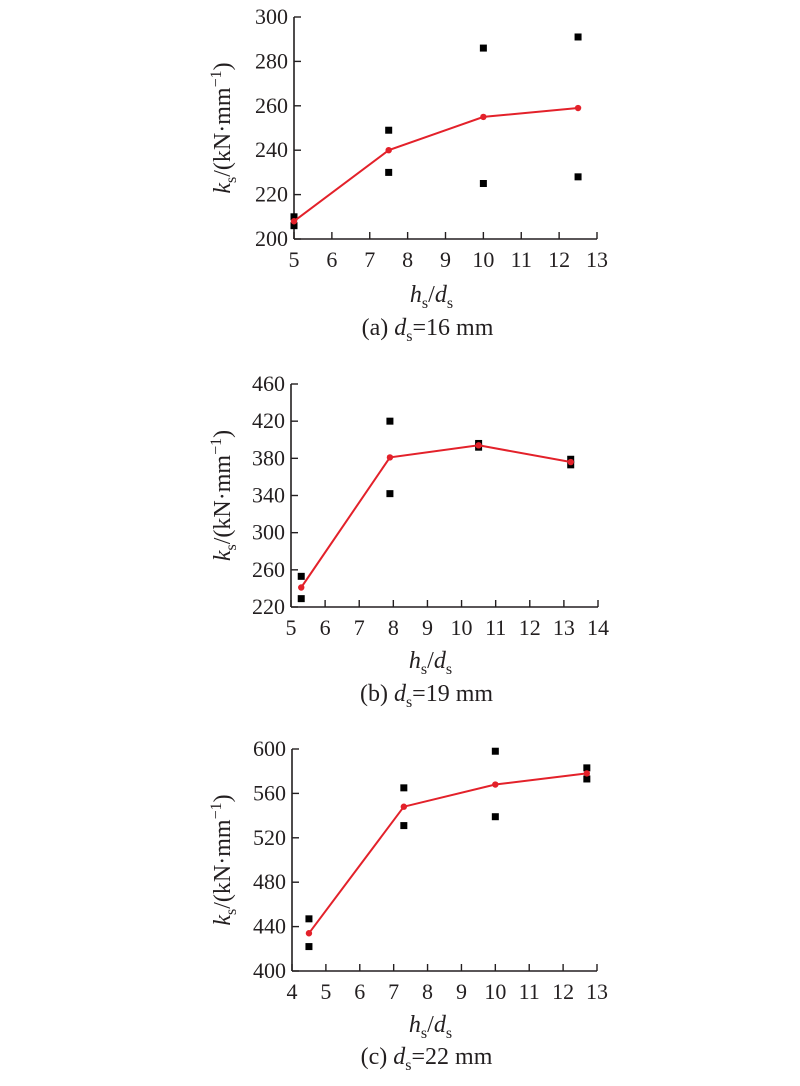 The image size is (800, 1086). Describe the element at coordinates (271, 60) in the screenshot. I see `y-tick-label: 280` at that location.